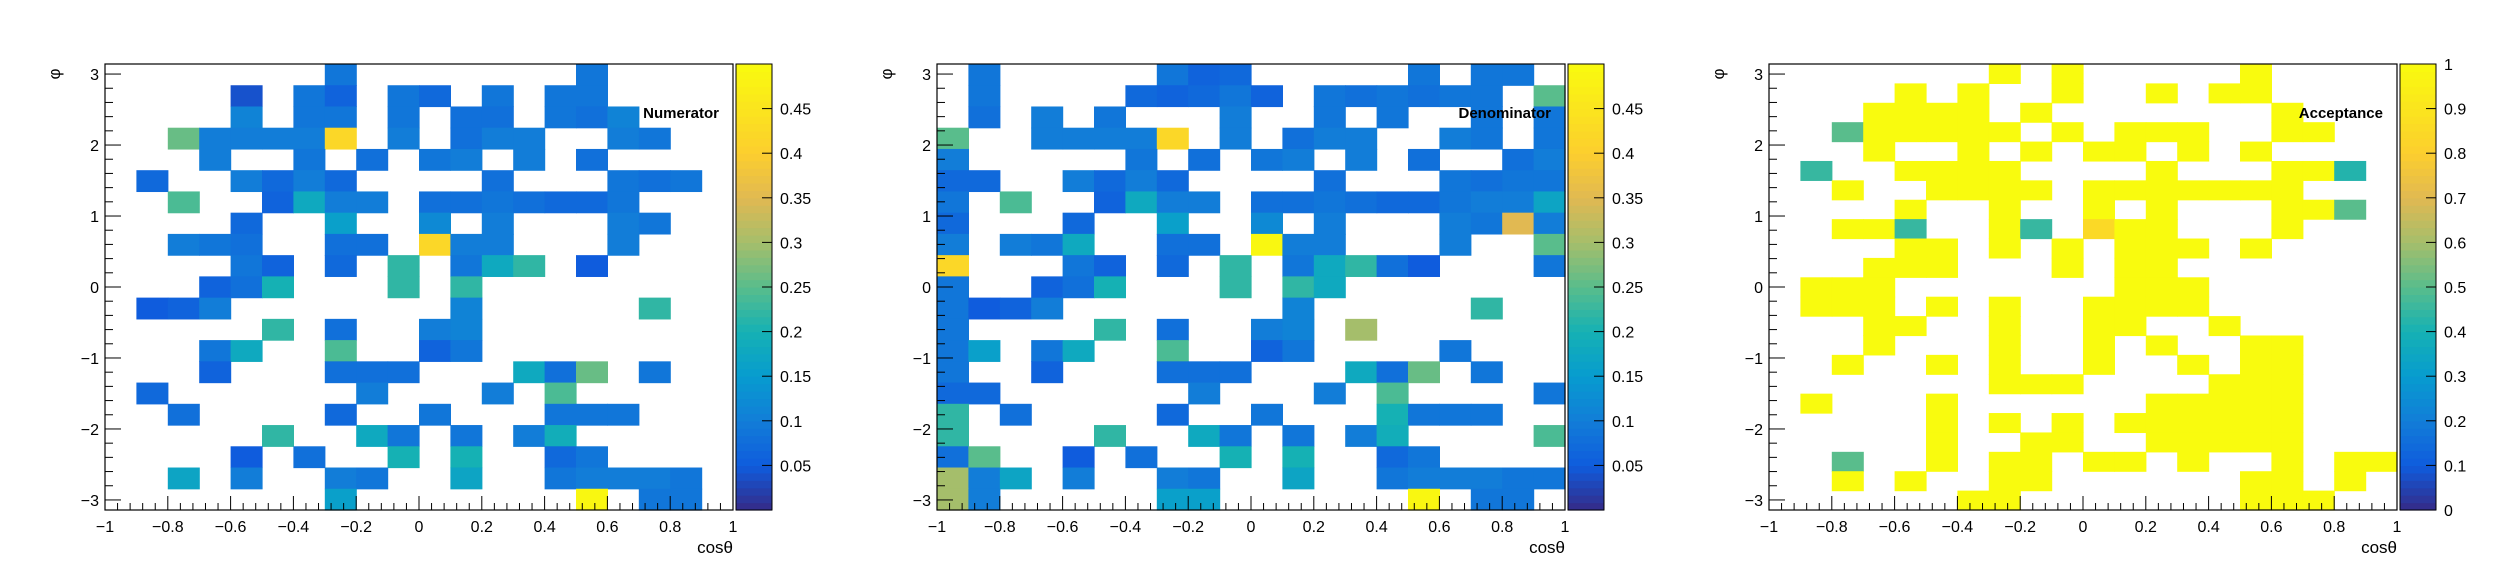 The height and width of the screenshot is (572, 2496). Describe the element at coordinates (1314, 527) in the screenshot. I see `x-tick-label: 0.2` at that location.